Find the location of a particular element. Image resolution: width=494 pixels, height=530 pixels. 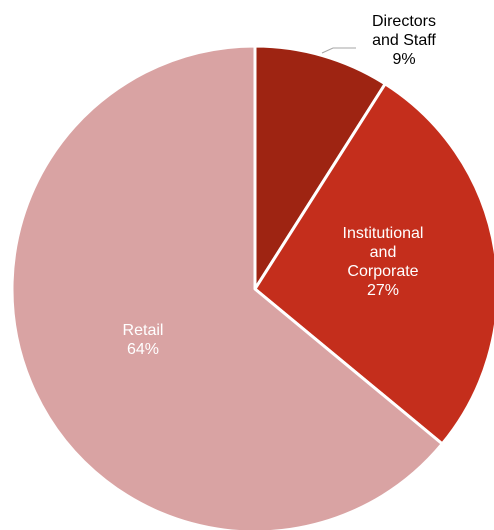

data-label-value: 64% is located at coordinates (143, 349).